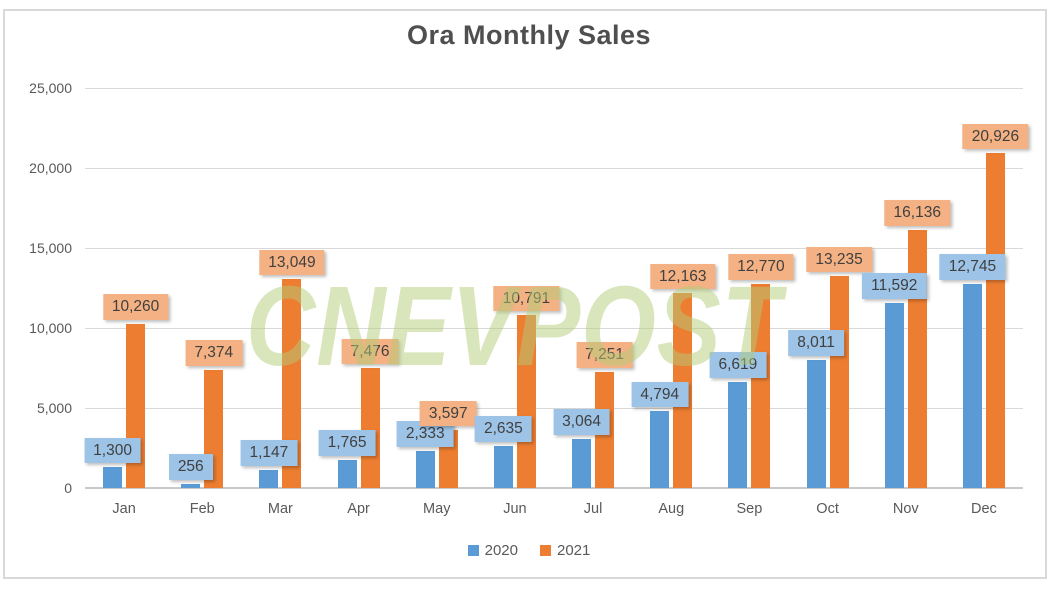  I want to click on x-axis-label-may: May, so click(437, 509).